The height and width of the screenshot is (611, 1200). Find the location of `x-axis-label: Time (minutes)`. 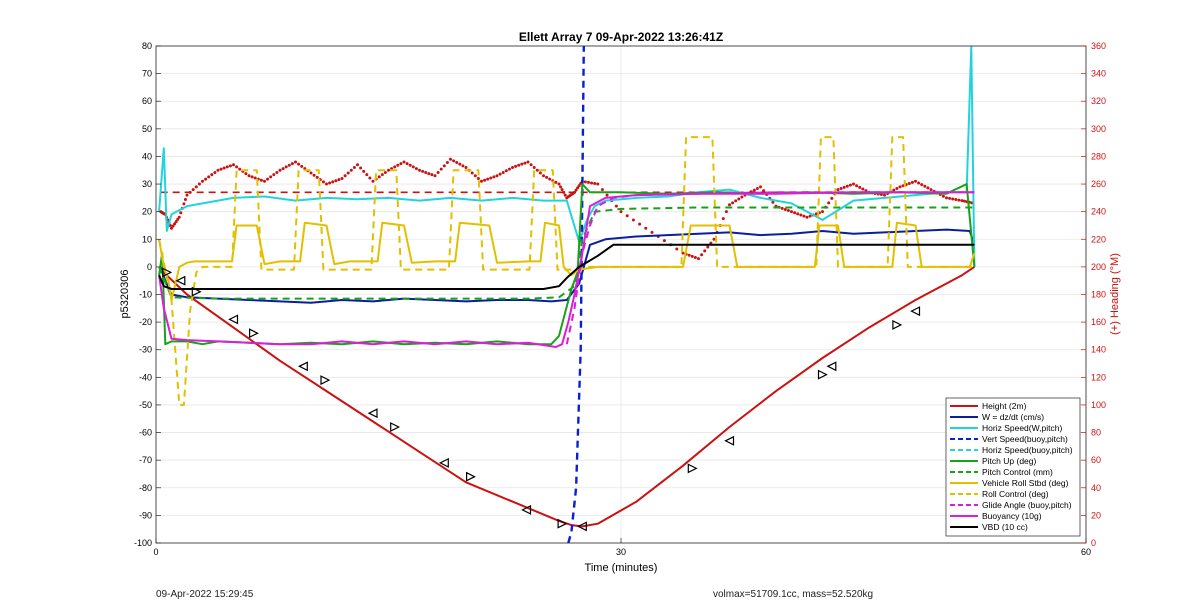

x-axis-label: Time (minutes) is located at coordinates (621, 568).